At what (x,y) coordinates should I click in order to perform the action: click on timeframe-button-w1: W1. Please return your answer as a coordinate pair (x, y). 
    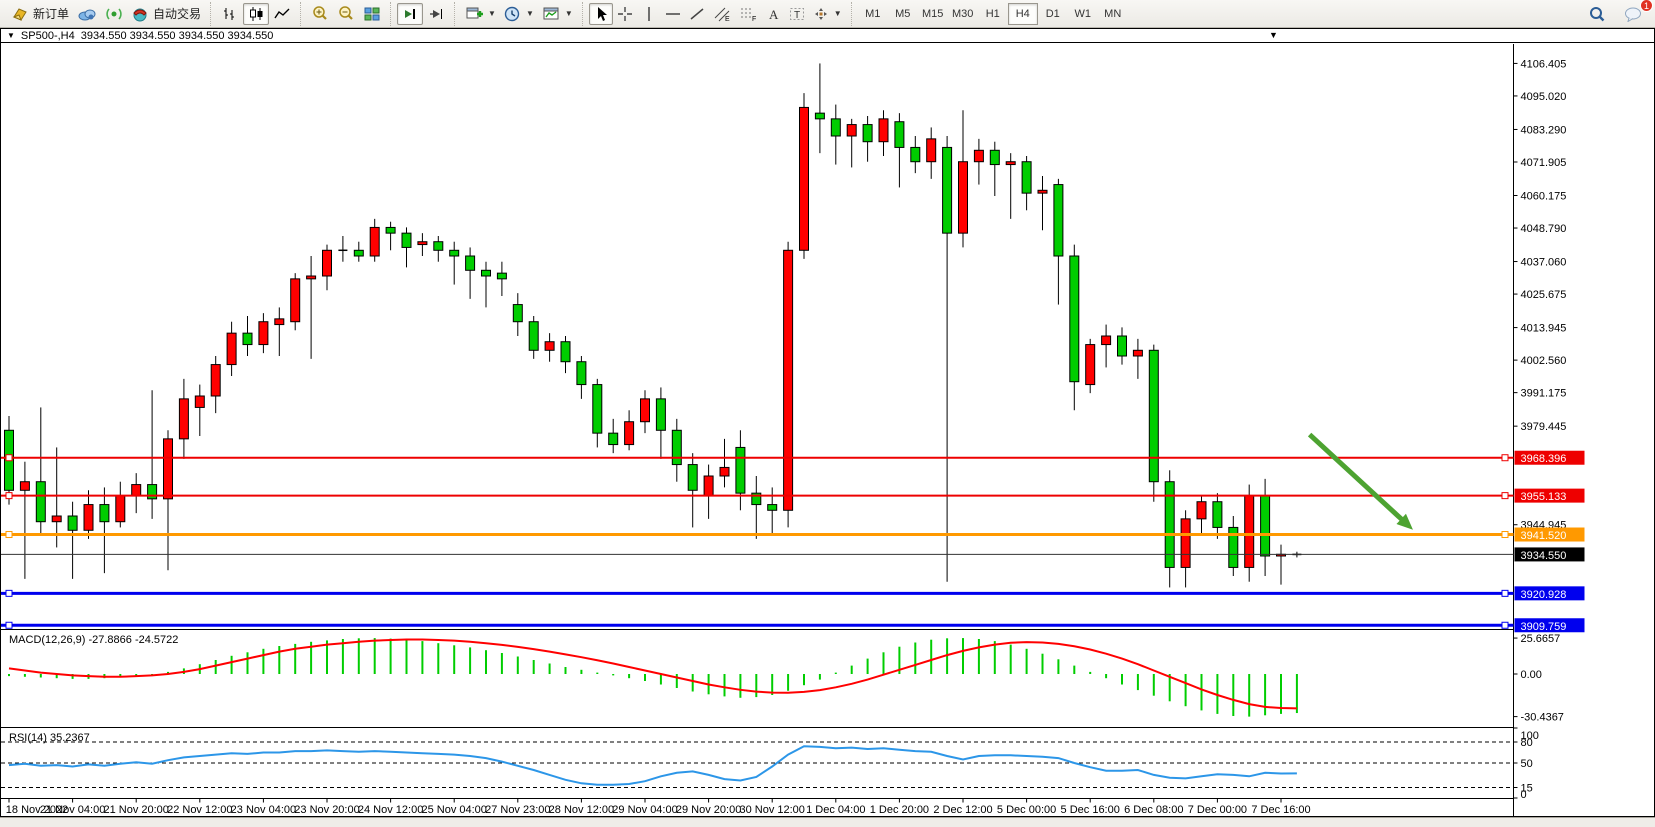
    Looking at the image, I should click on (1082, 13).